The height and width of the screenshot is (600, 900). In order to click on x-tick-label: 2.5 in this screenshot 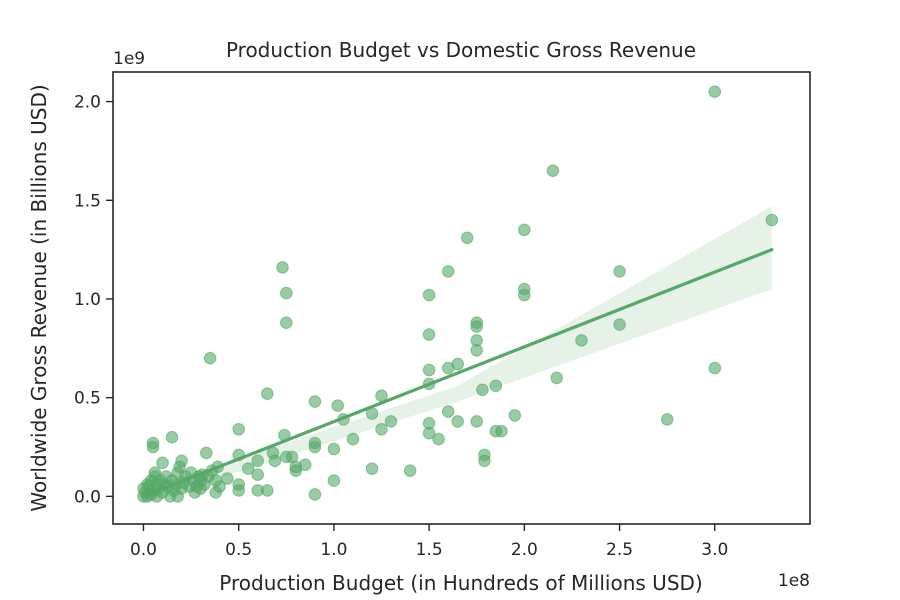, I will do `click(619, 550)`.